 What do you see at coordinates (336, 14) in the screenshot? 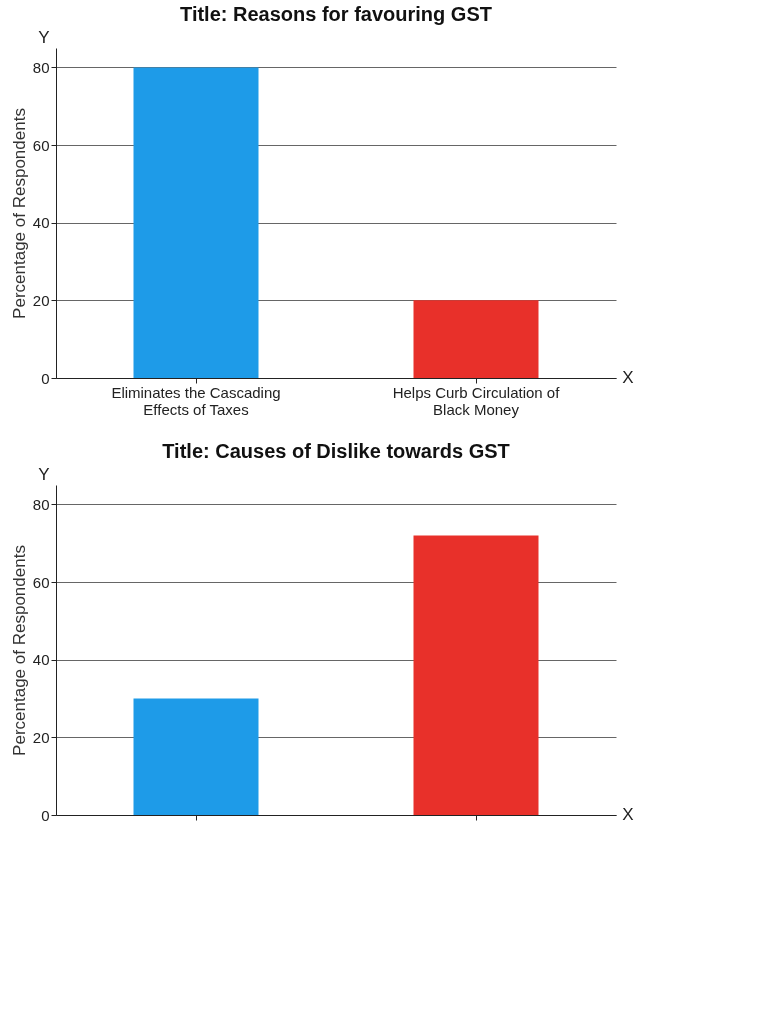
I see `chart-title: Title: Reasons for favouring GST` at bounding box center [336, 14].